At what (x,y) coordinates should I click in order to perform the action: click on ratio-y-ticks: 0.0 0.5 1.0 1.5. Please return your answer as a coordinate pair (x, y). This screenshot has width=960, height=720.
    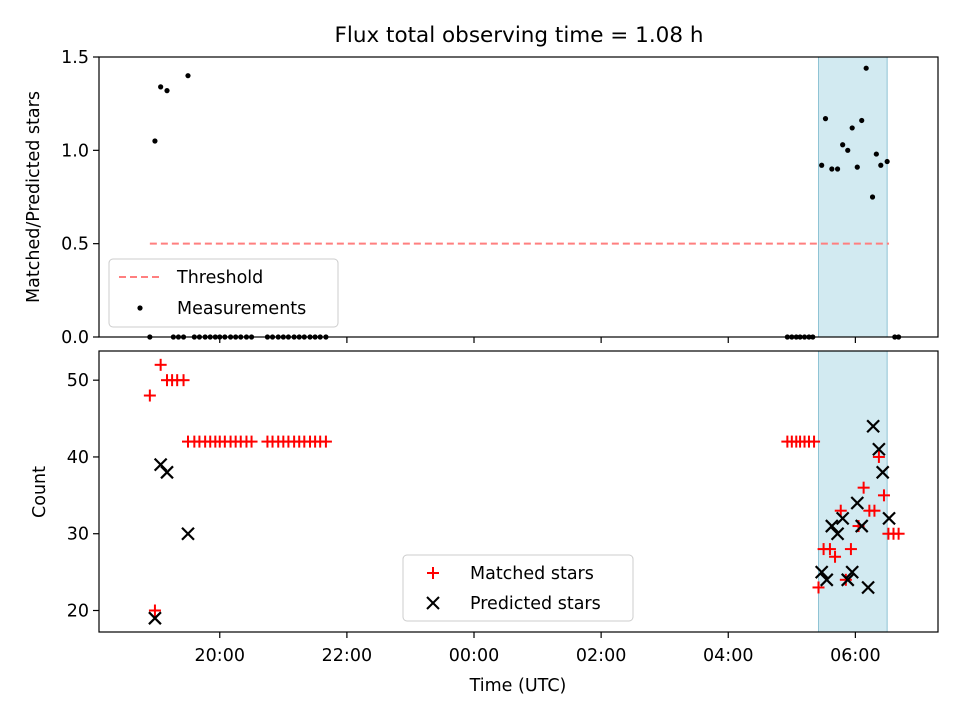
    Looking at the image, I should click on (80, 198).